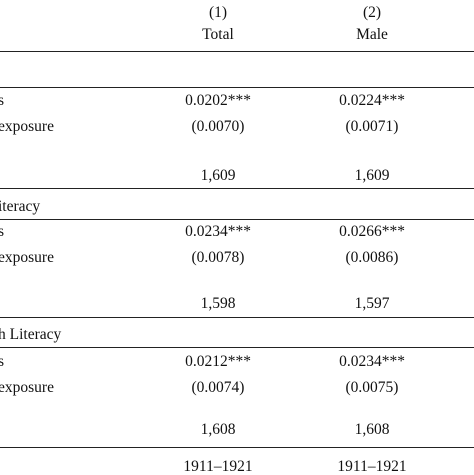 The image size is (474, 475). Describe the element at coordinates (218, 387) in the screenshot. I see `standard-error: (0.0074)` at that location.